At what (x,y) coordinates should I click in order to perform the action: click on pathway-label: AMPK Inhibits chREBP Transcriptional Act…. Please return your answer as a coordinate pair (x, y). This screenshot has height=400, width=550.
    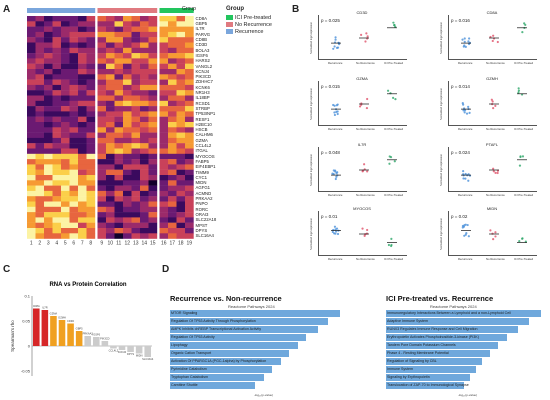
    Looking at the image, I should click on (216, 329).